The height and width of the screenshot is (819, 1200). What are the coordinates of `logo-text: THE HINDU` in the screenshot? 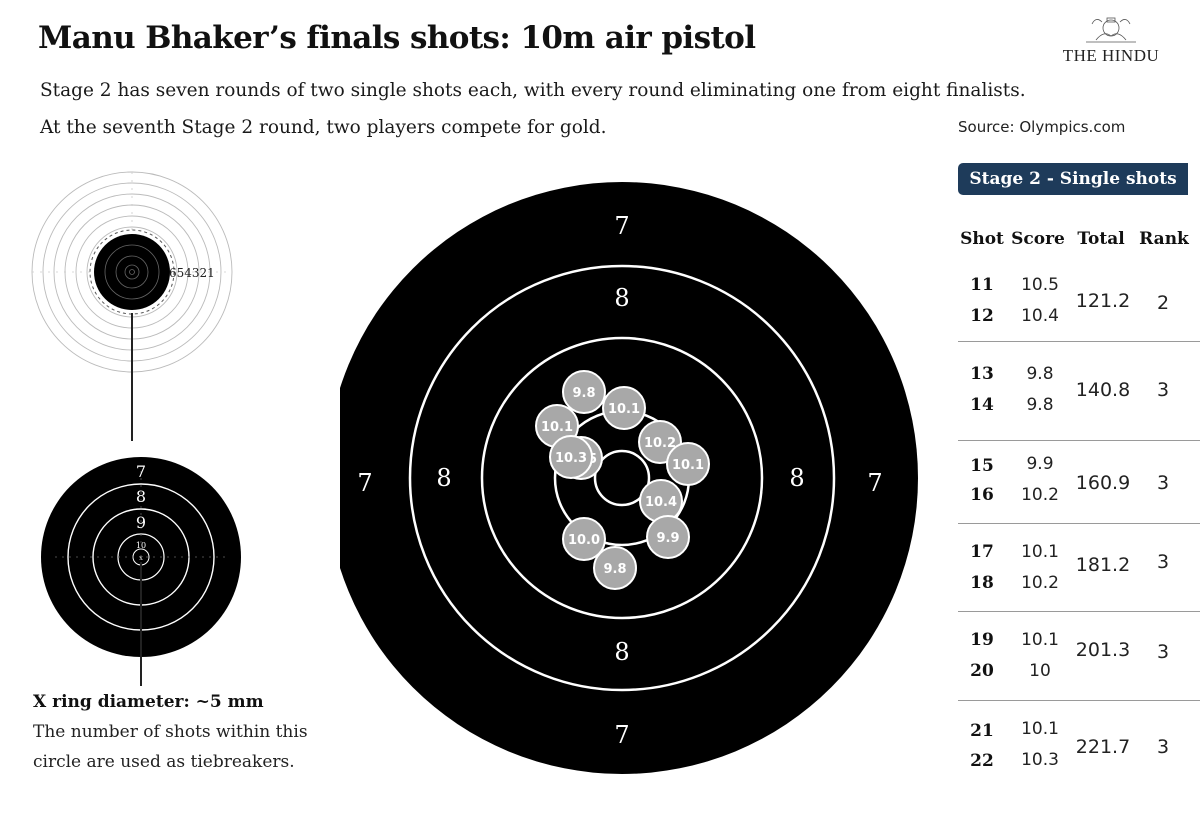 It's located at (1111, 55).